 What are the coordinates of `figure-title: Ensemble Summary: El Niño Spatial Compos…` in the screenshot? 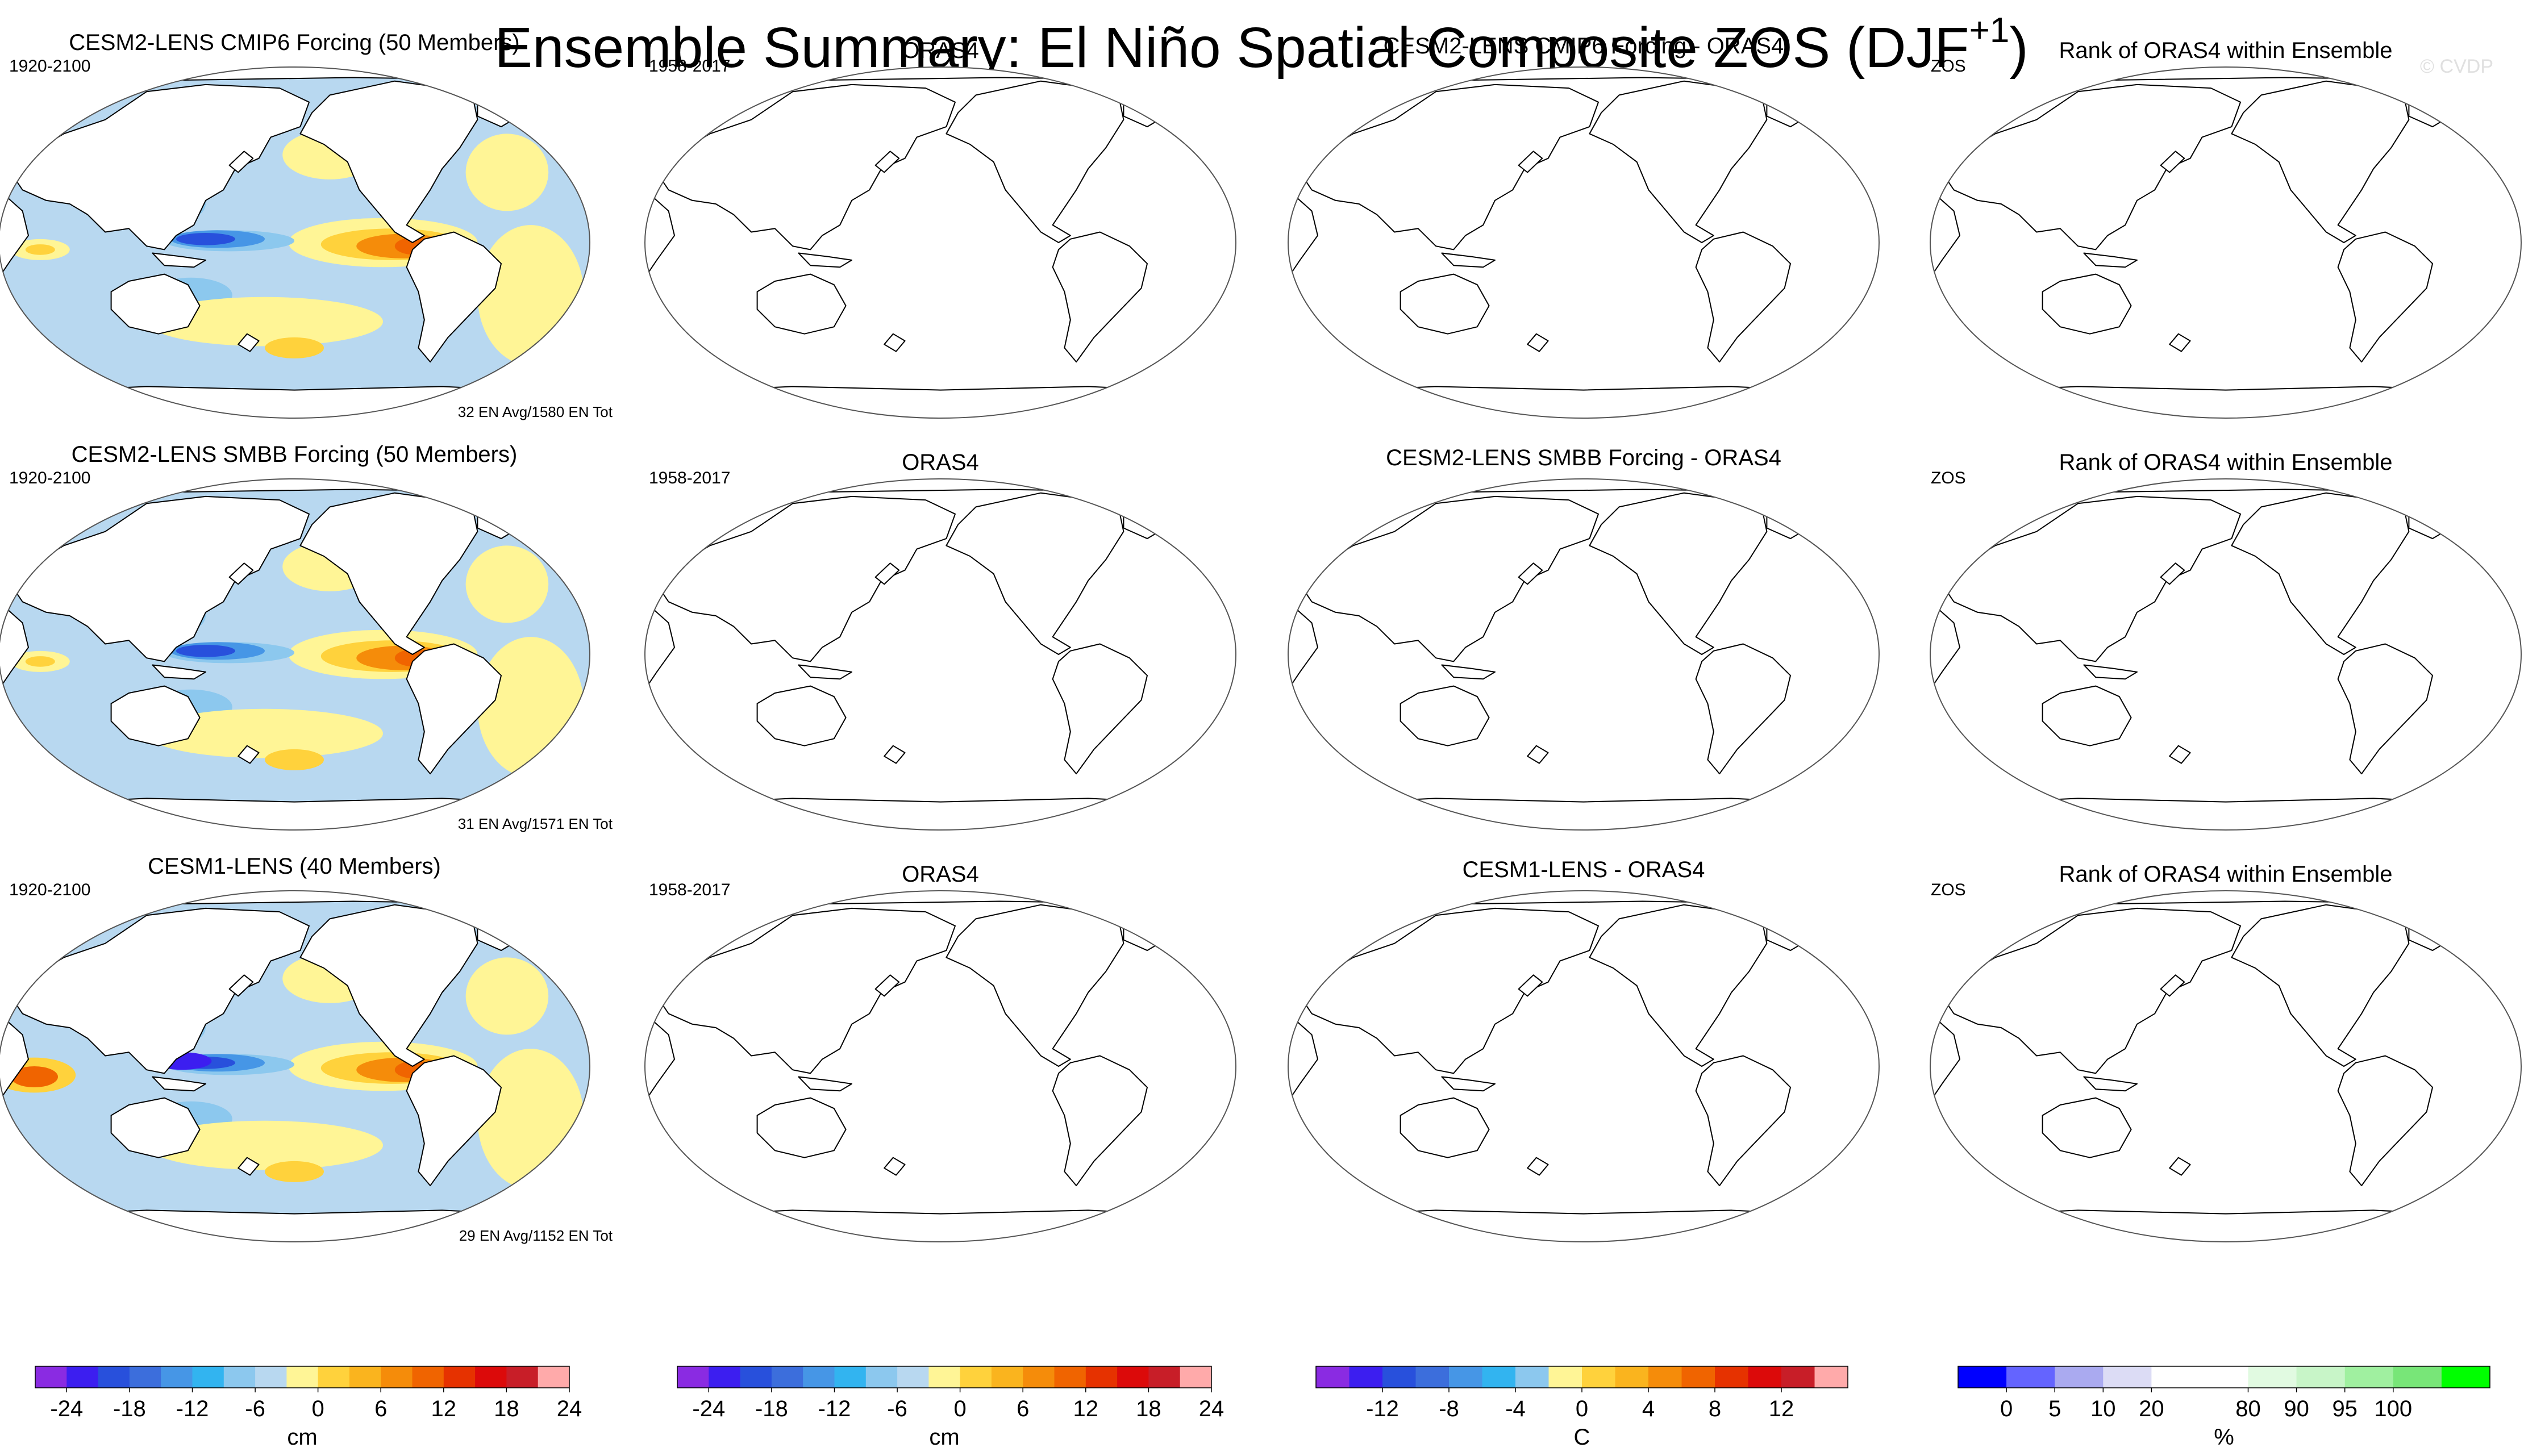 It's located at (1261, 45).